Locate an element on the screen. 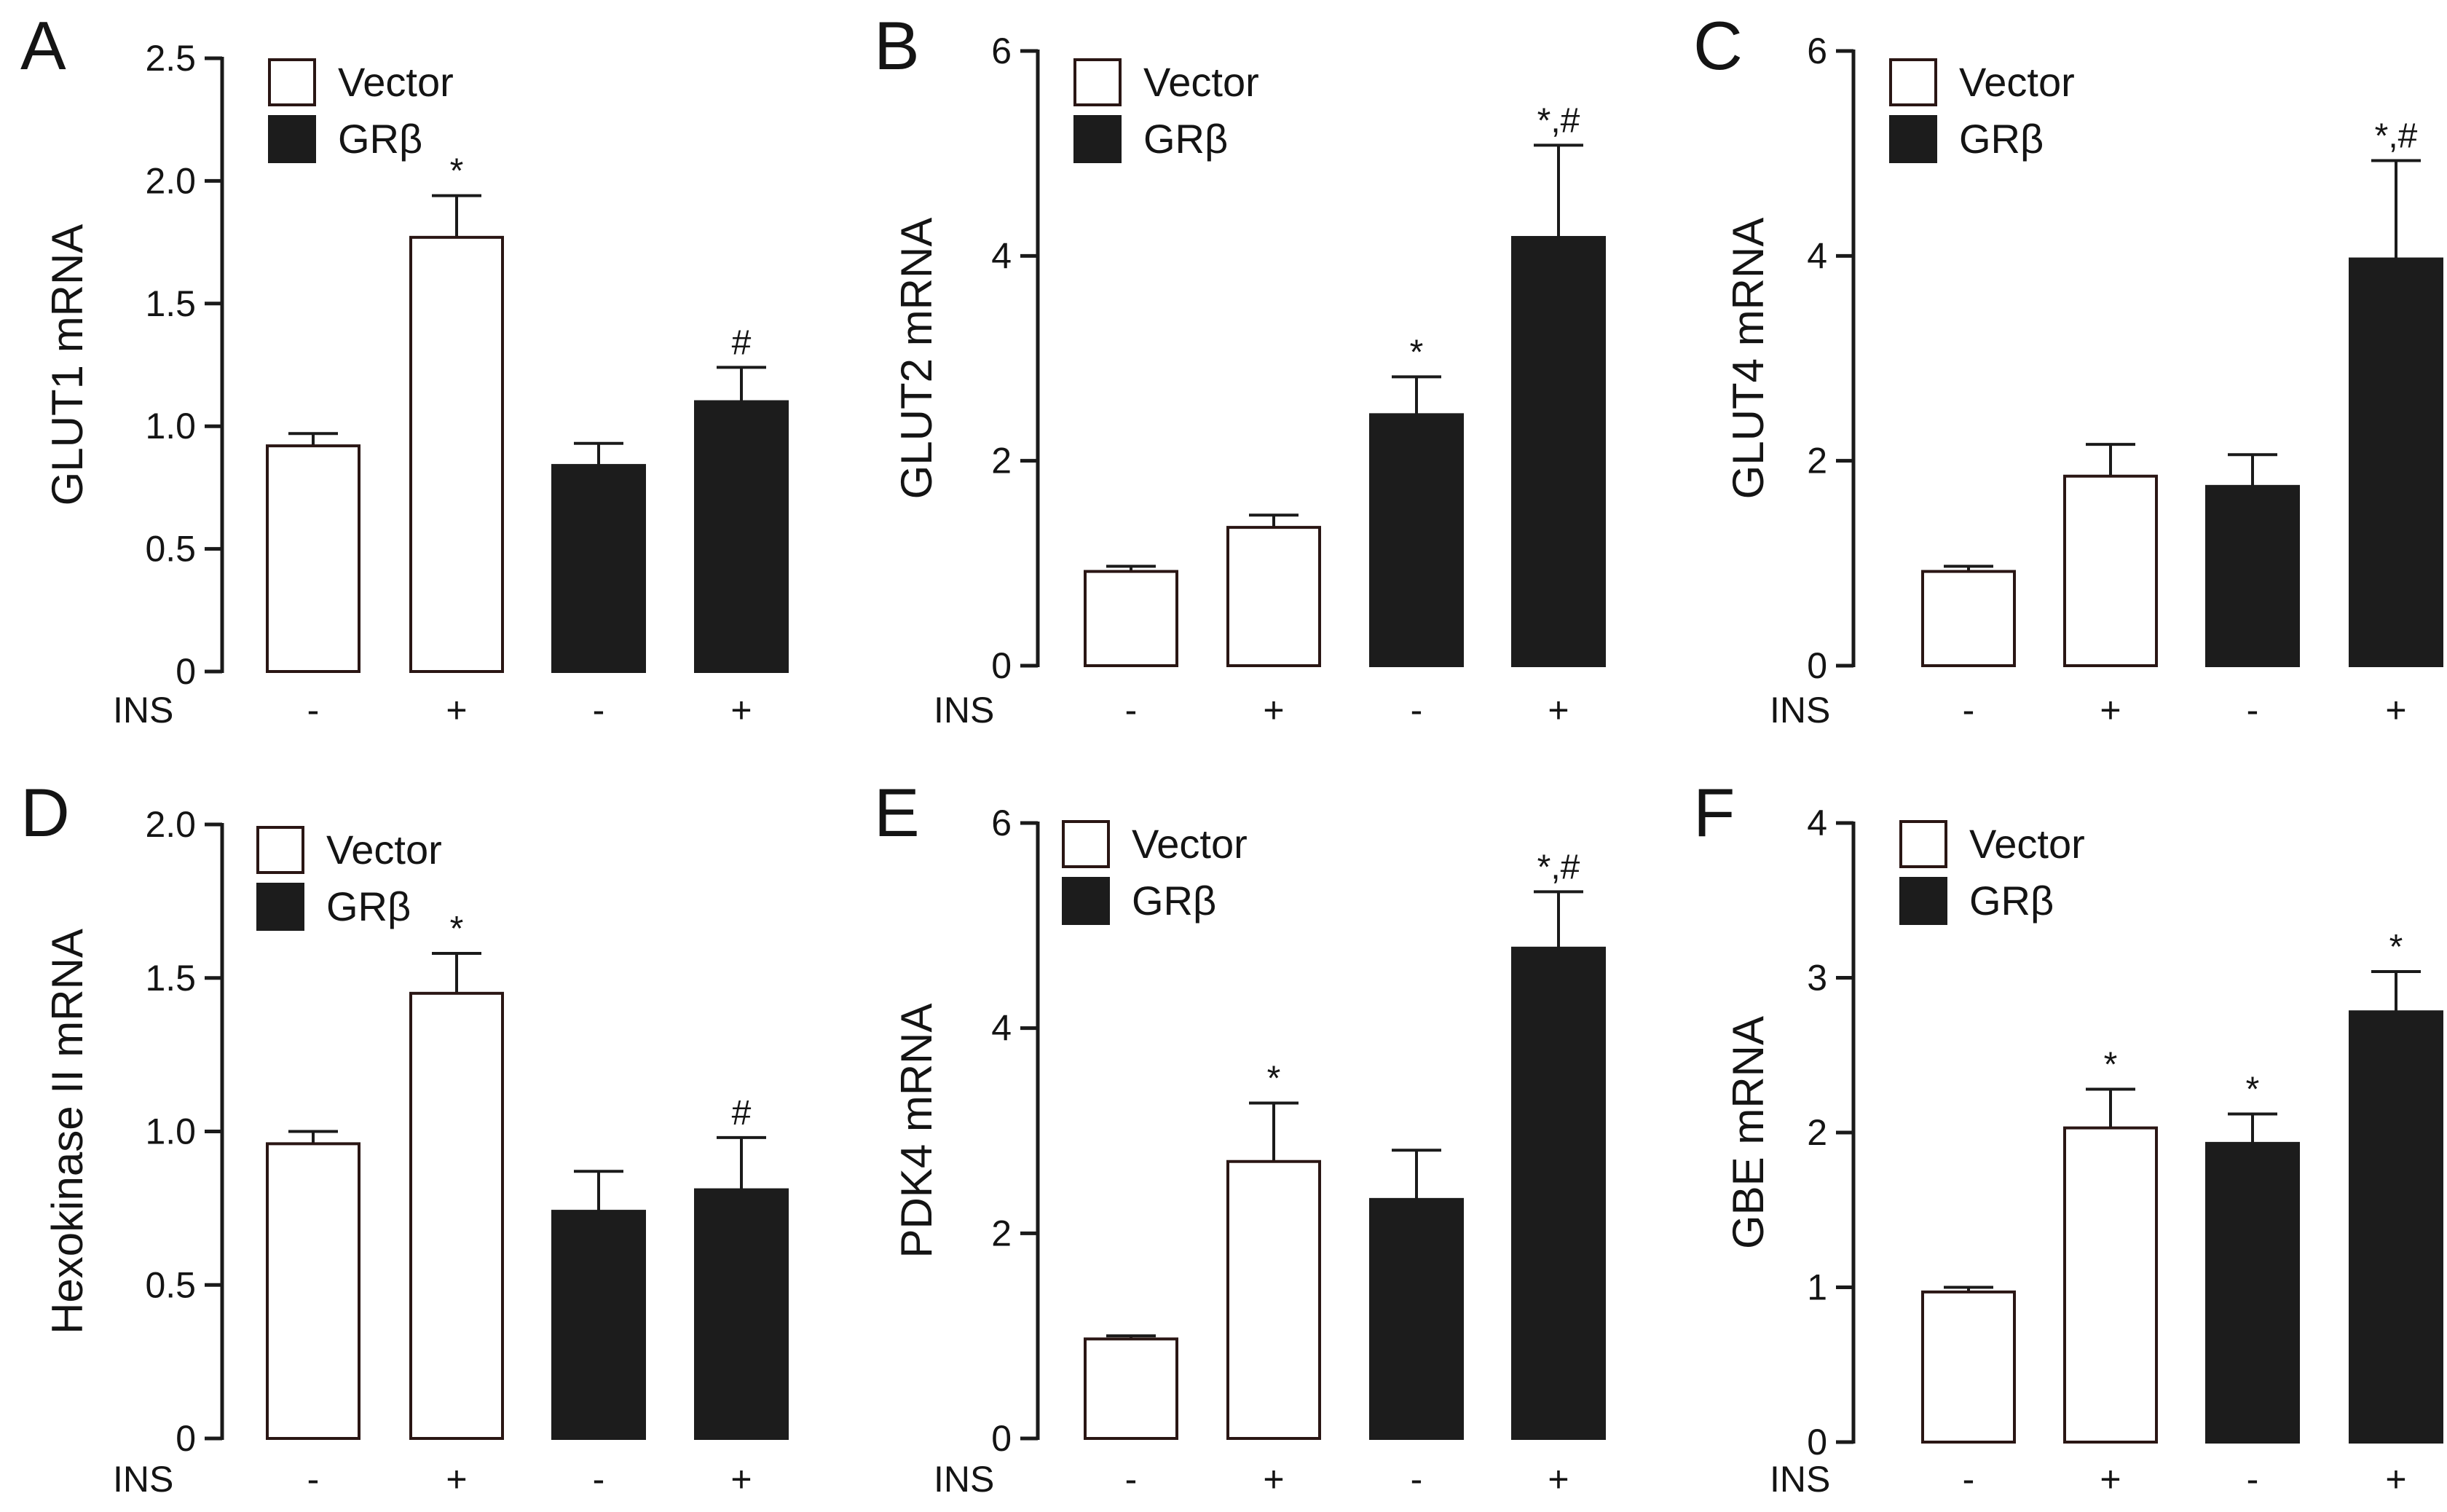 This screenshot has height=1512, width=2447. panel-f: F 0 1 2 3 4 GBE mRNA Vector GRβ - * + * - * + INS is located at coordinates (2068, 1137).